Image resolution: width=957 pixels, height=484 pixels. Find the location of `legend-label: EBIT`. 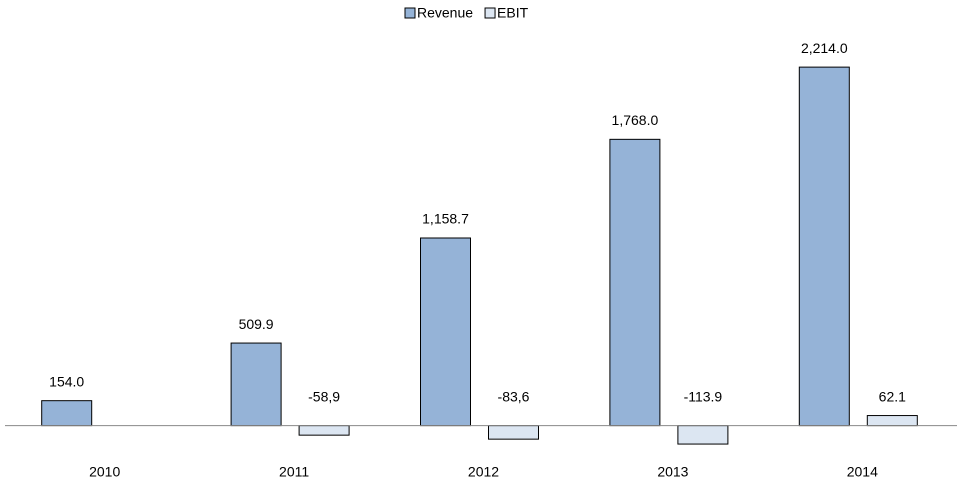

legend-label: EBIT is located at coordinates (513, 13).